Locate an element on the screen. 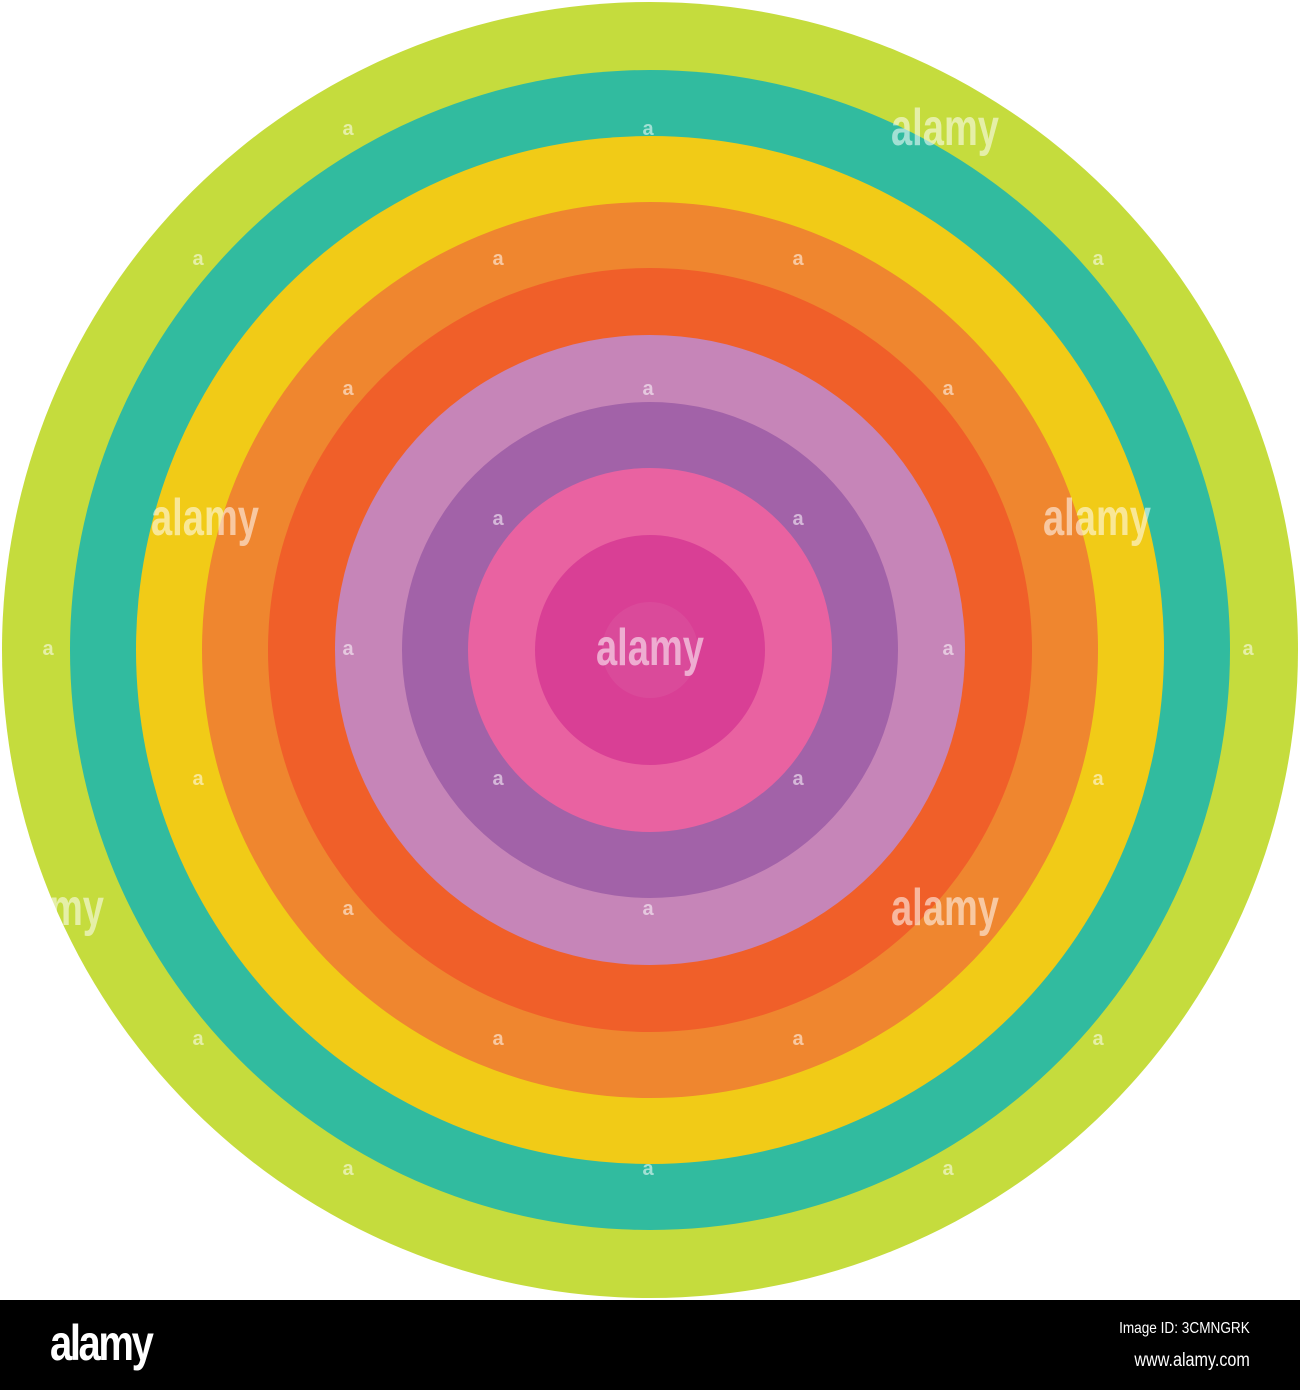 This screenshot has width=1300, height=1390. watermark-footer-bar: alamy Image ID: 3CMNGRK www.alamy.com is located at coordinates (650, 1345).